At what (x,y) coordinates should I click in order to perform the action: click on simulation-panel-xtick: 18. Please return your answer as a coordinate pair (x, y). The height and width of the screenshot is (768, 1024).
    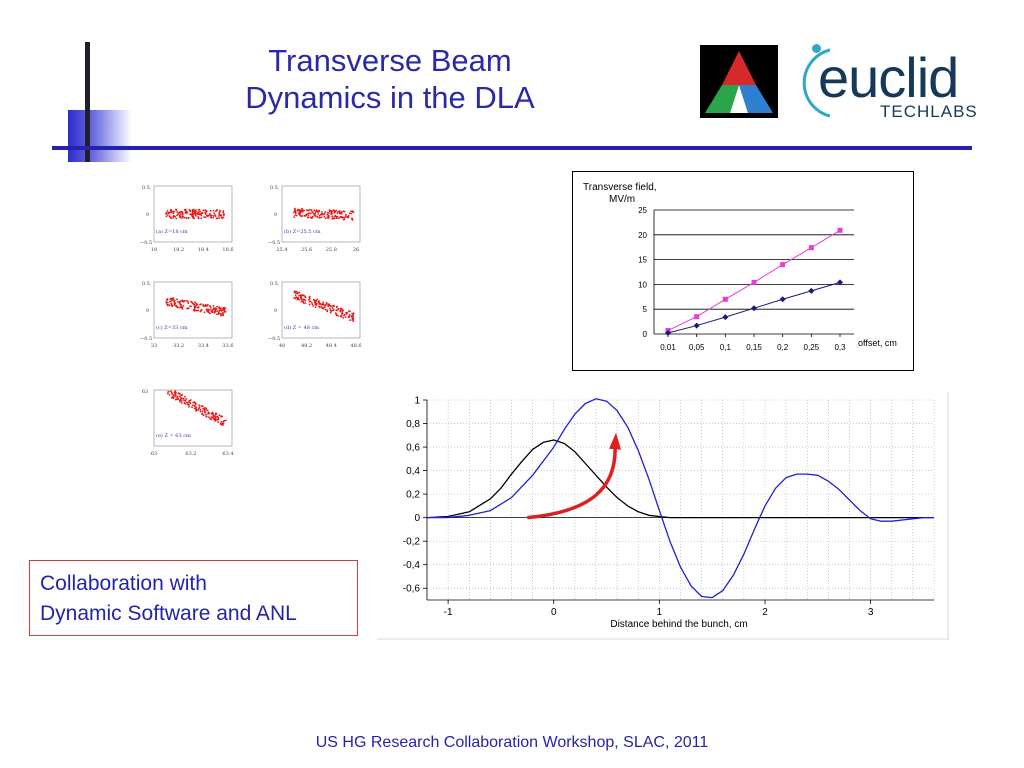
    Looking at the image, I should click on (154, 250).